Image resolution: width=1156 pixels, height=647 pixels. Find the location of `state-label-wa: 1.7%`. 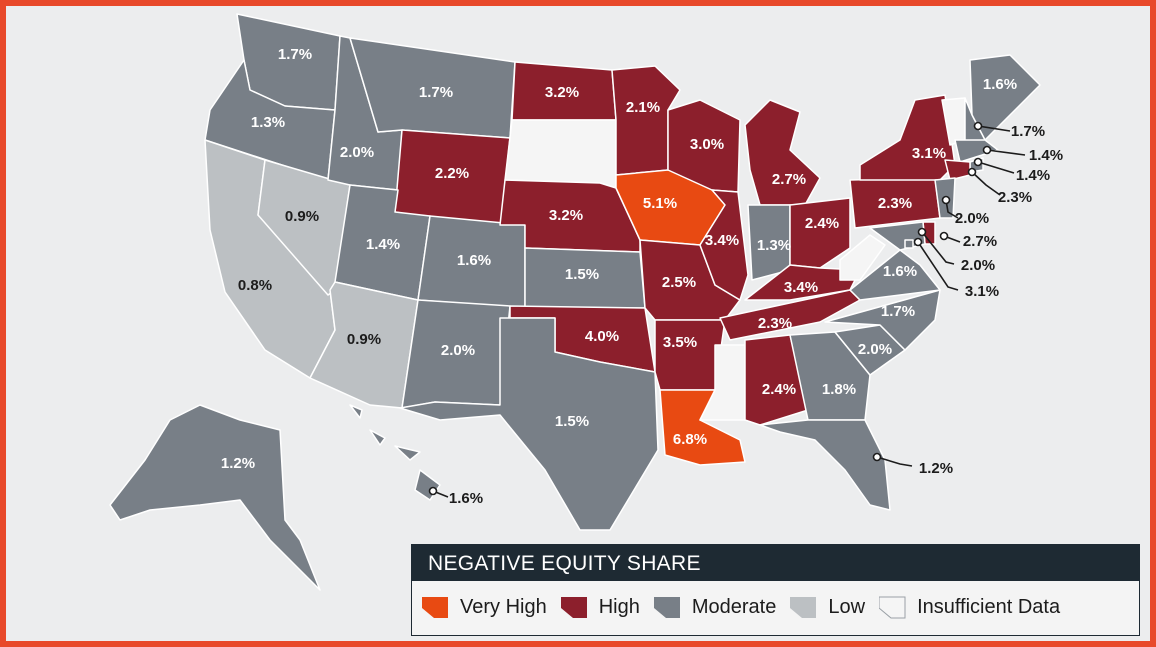

state-label-wa: 1.7% is located at coordinates (295, 54).